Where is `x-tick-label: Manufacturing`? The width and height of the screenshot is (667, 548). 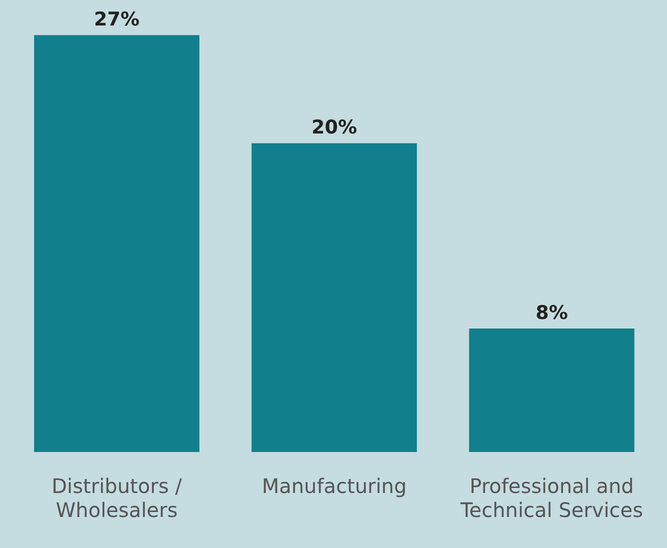 x-tick-label: Manufacturing is located at coordinates (334, 486).